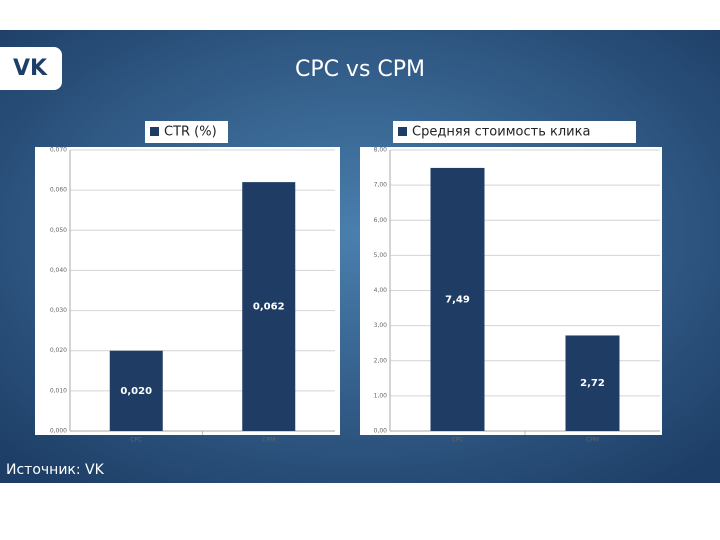 The height and width of the screenshot is (540, 720). What do you see at coordinates (58, 230) in the screenshot?
I see `y-tick-label: 0,050` at bounding box center [58, 230].